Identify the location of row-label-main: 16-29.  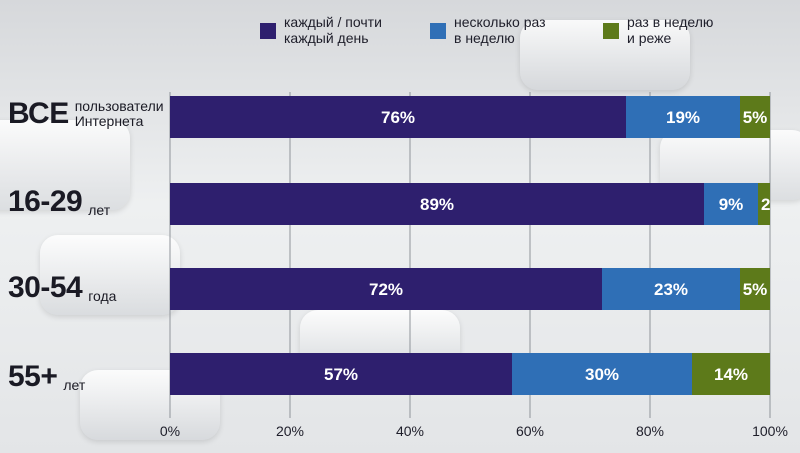
(45, 201).